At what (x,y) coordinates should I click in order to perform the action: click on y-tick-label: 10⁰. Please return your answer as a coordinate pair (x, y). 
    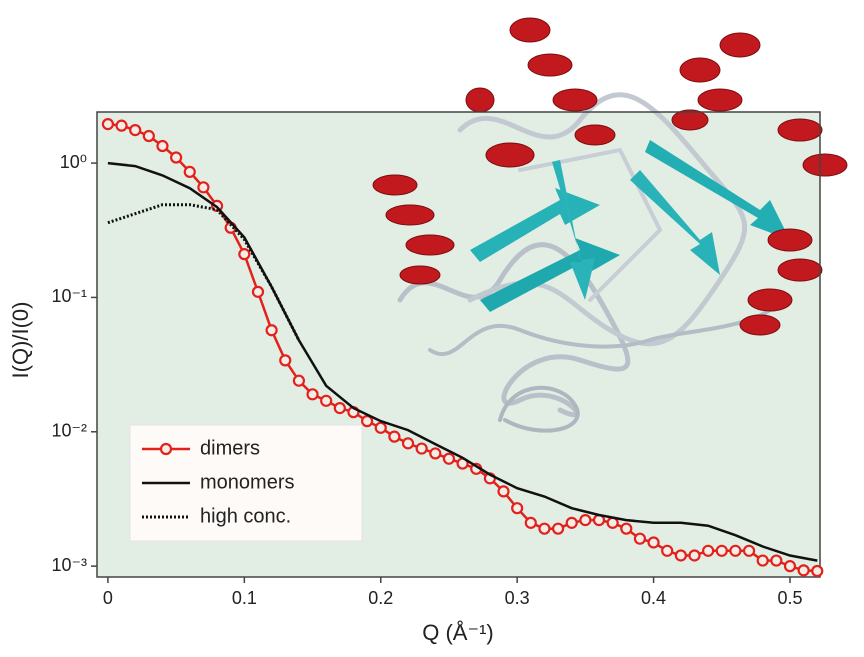
    Looking at the image, I should click on (73, 162).